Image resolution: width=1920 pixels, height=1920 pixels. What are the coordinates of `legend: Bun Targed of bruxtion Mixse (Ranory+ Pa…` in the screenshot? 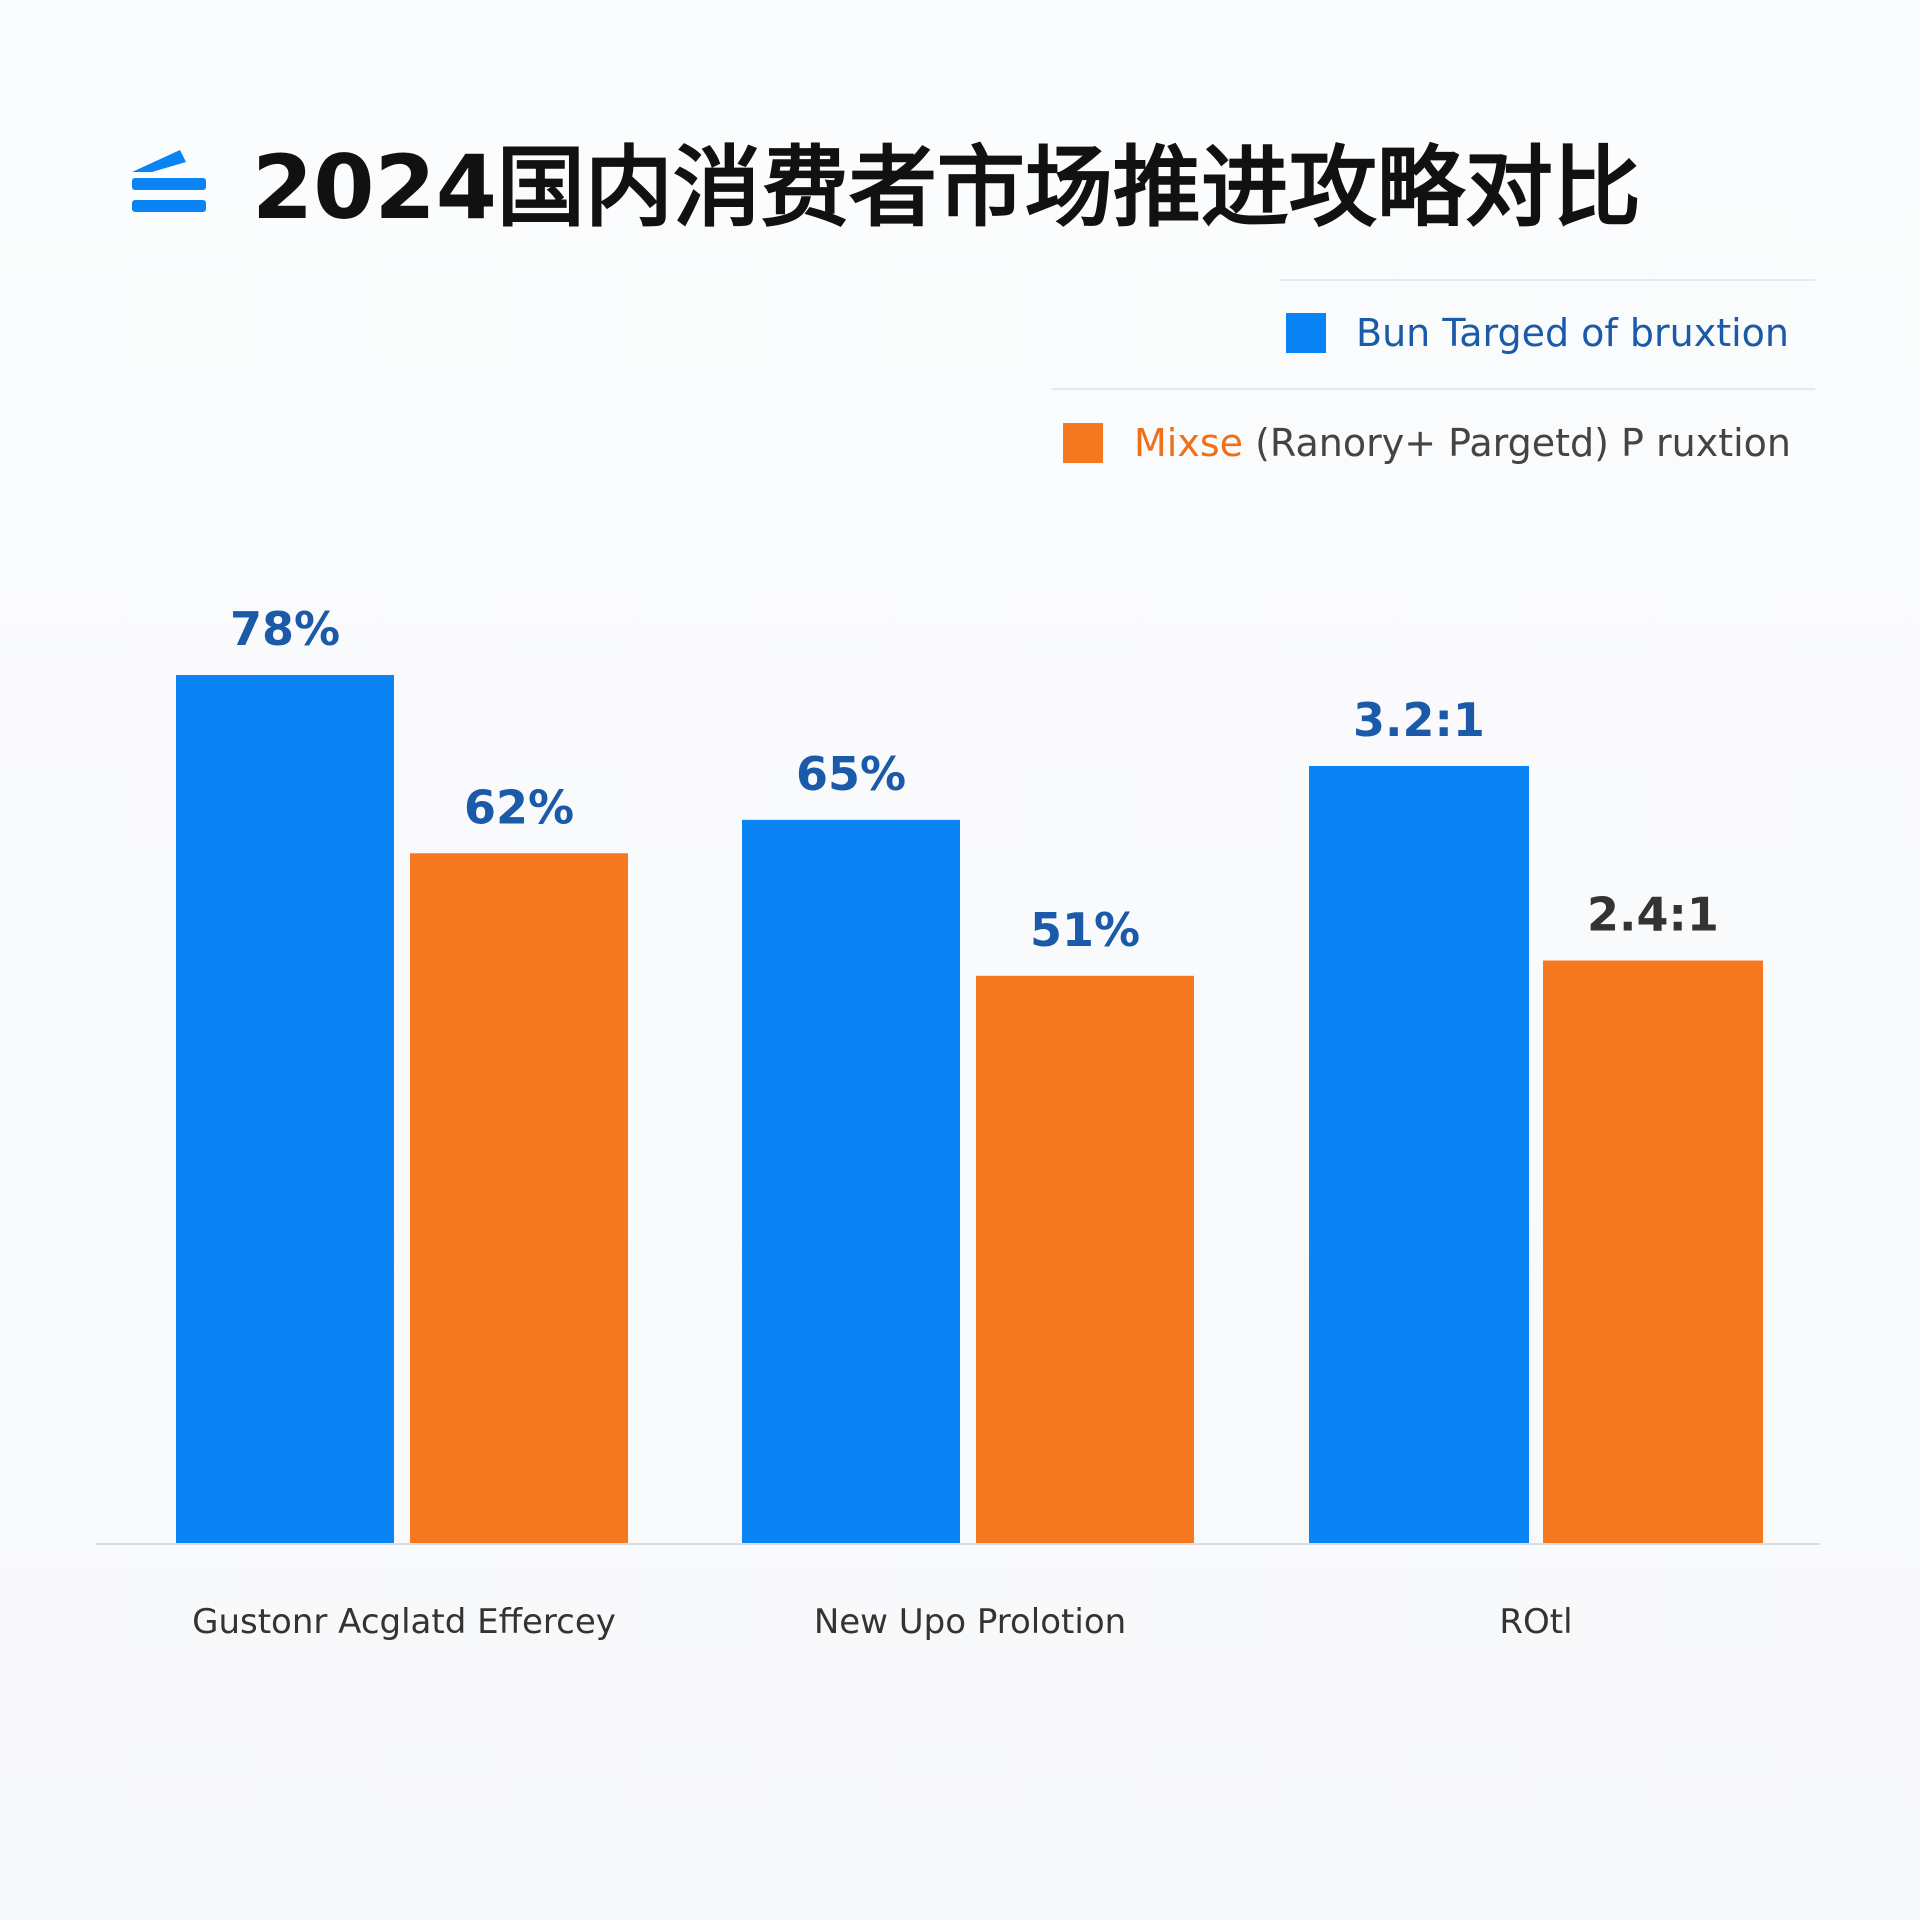 It's located at (1433, 372).